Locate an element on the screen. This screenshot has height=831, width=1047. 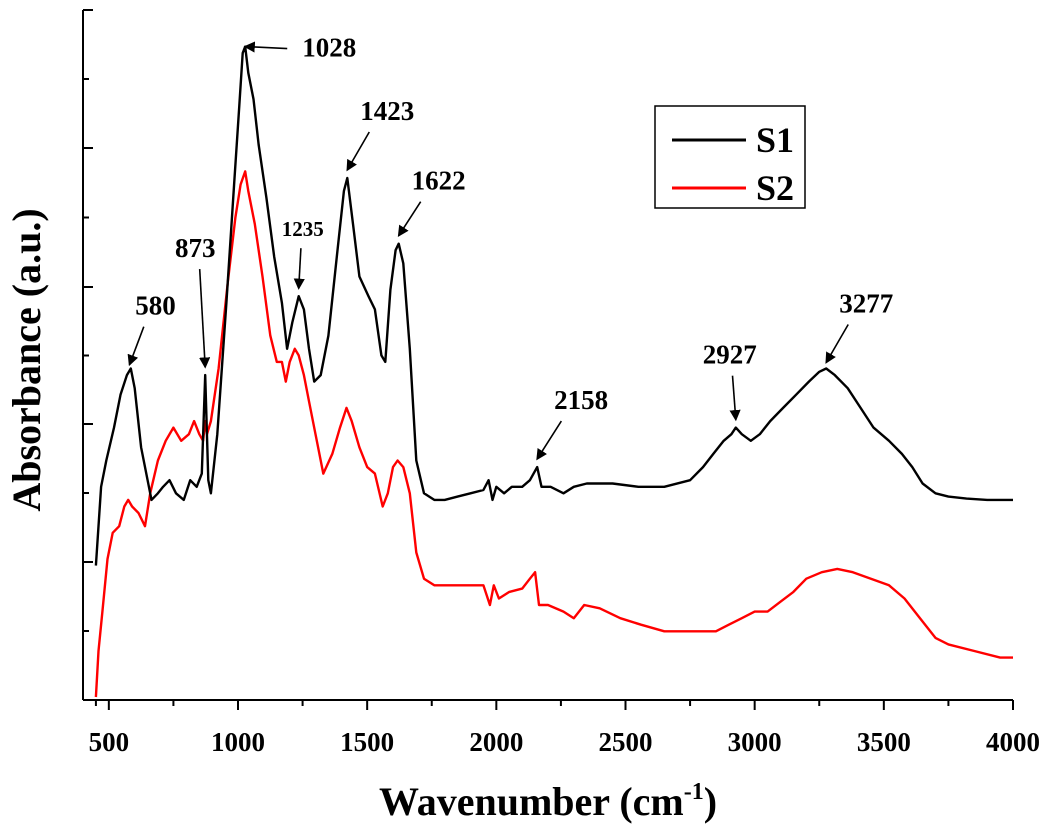
x-tick-label: 2000 is located at coordinates (496, 742).